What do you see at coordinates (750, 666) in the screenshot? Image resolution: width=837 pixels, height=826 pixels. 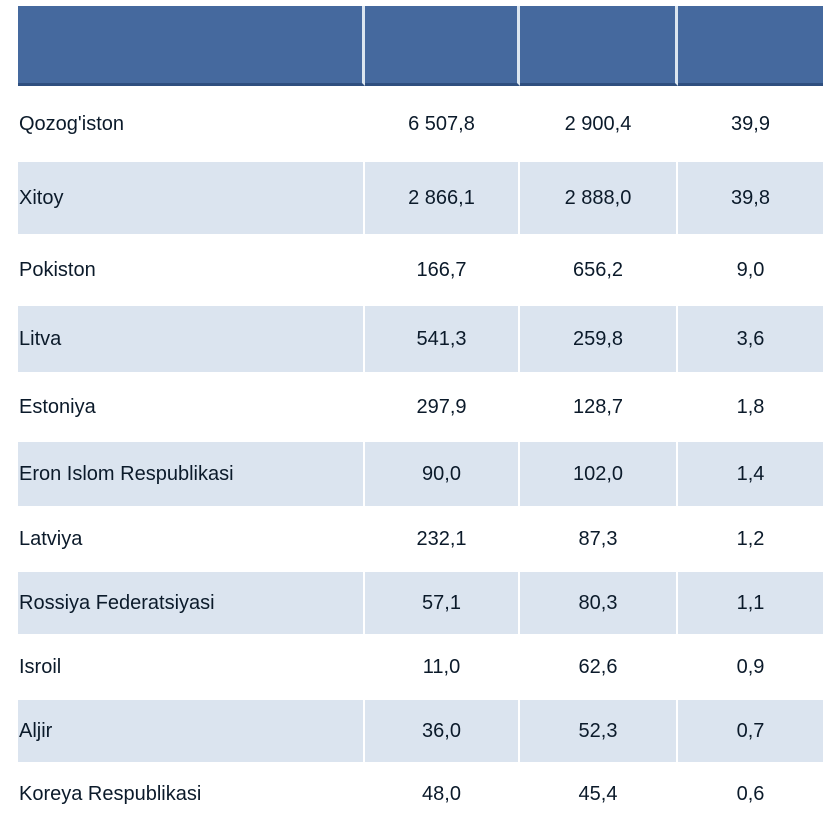 I see `share-cell: 0,9` at bounding box center [750, 666].